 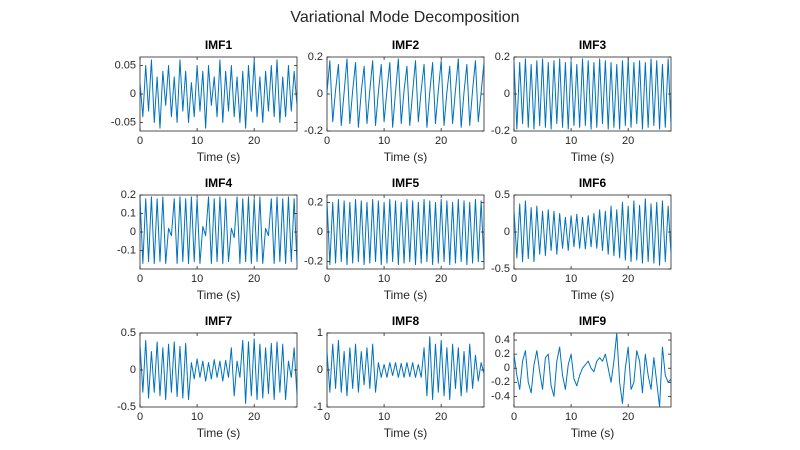 I want to click on y-tick-label: 1, so click(x=320, y=333).